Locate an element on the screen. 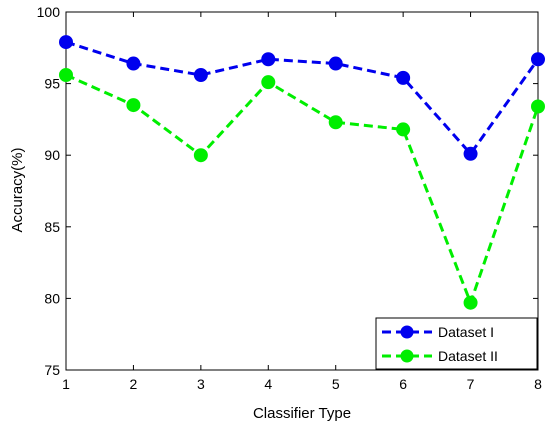 The image size is (550, 428). x-tick-label: 1 is located at coordinates (66, 384).